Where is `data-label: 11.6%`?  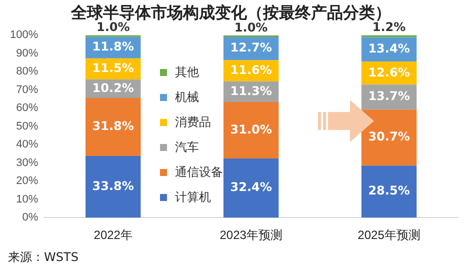
data-label: 11.6% is located at coordinates (251, 69).